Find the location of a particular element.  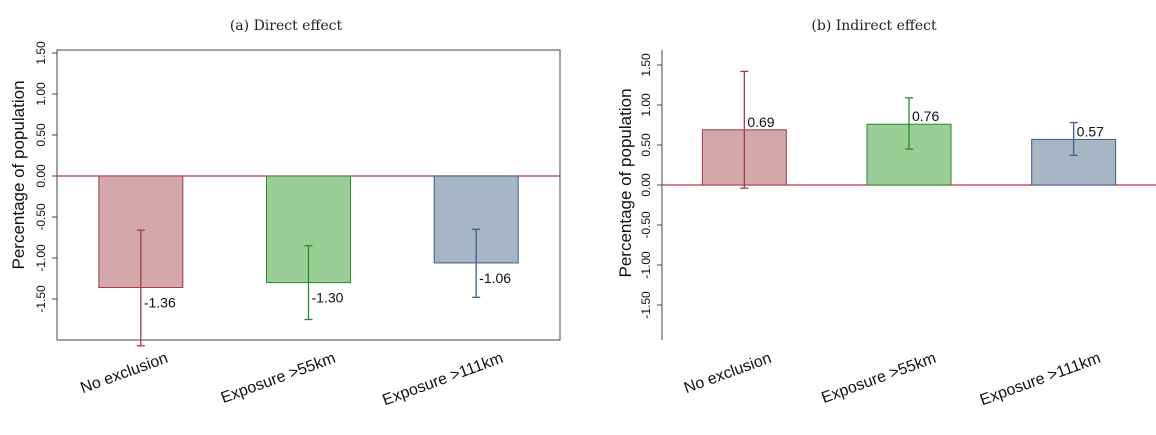

panel-title: (b) Indirect effect is located at coordinates (874, 26).